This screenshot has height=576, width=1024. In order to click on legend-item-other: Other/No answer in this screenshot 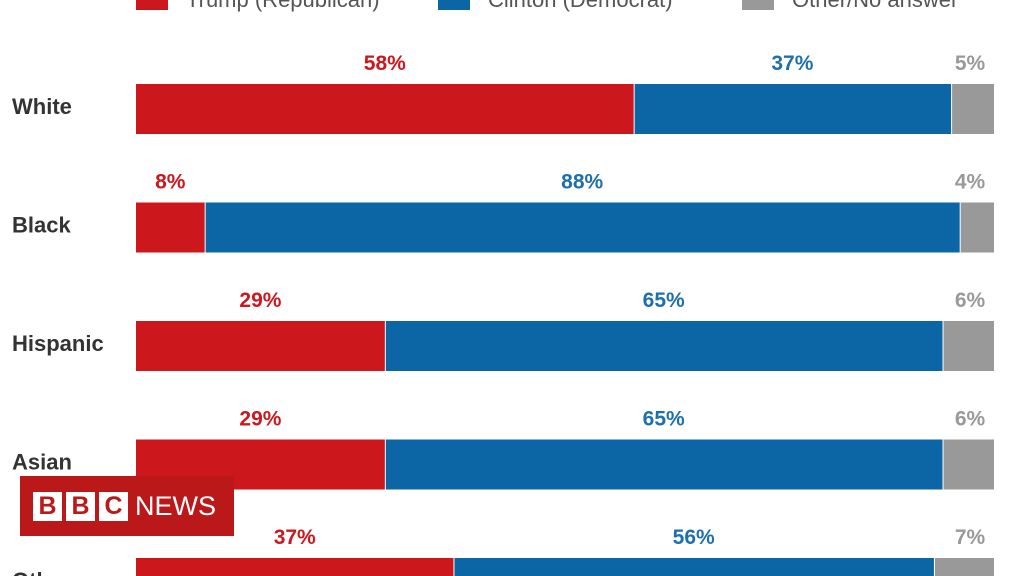, I will do `click(850, 6)`.